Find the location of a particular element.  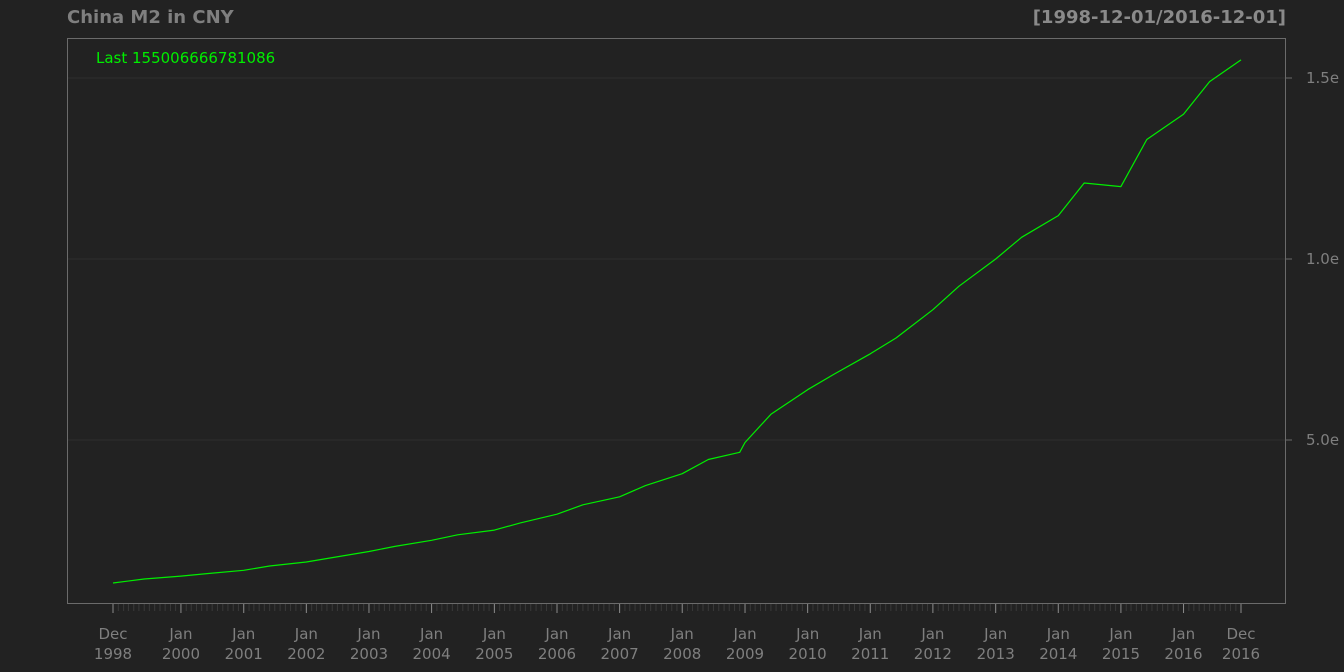

x-tick-label-year: 2015 is located at coordinates (1121, 654).